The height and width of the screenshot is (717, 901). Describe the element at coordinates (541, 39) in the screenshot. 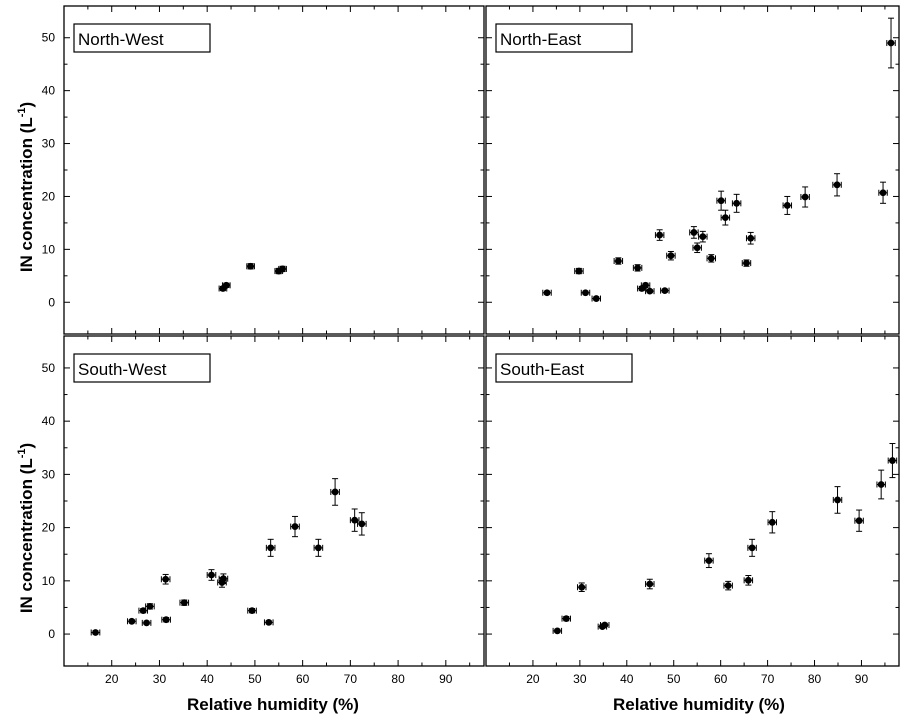

I see `panel-title: North-East` at that location.